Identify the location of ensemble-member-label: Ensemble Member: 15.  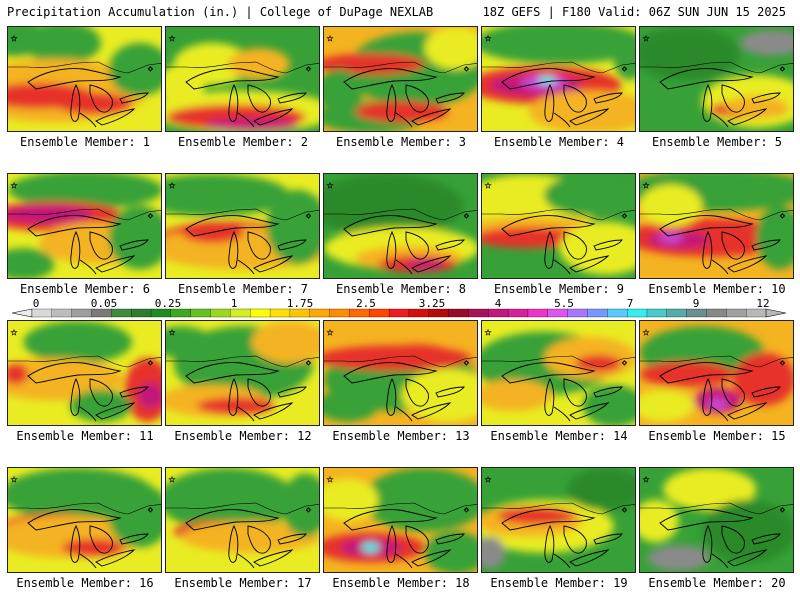
(717, 436).